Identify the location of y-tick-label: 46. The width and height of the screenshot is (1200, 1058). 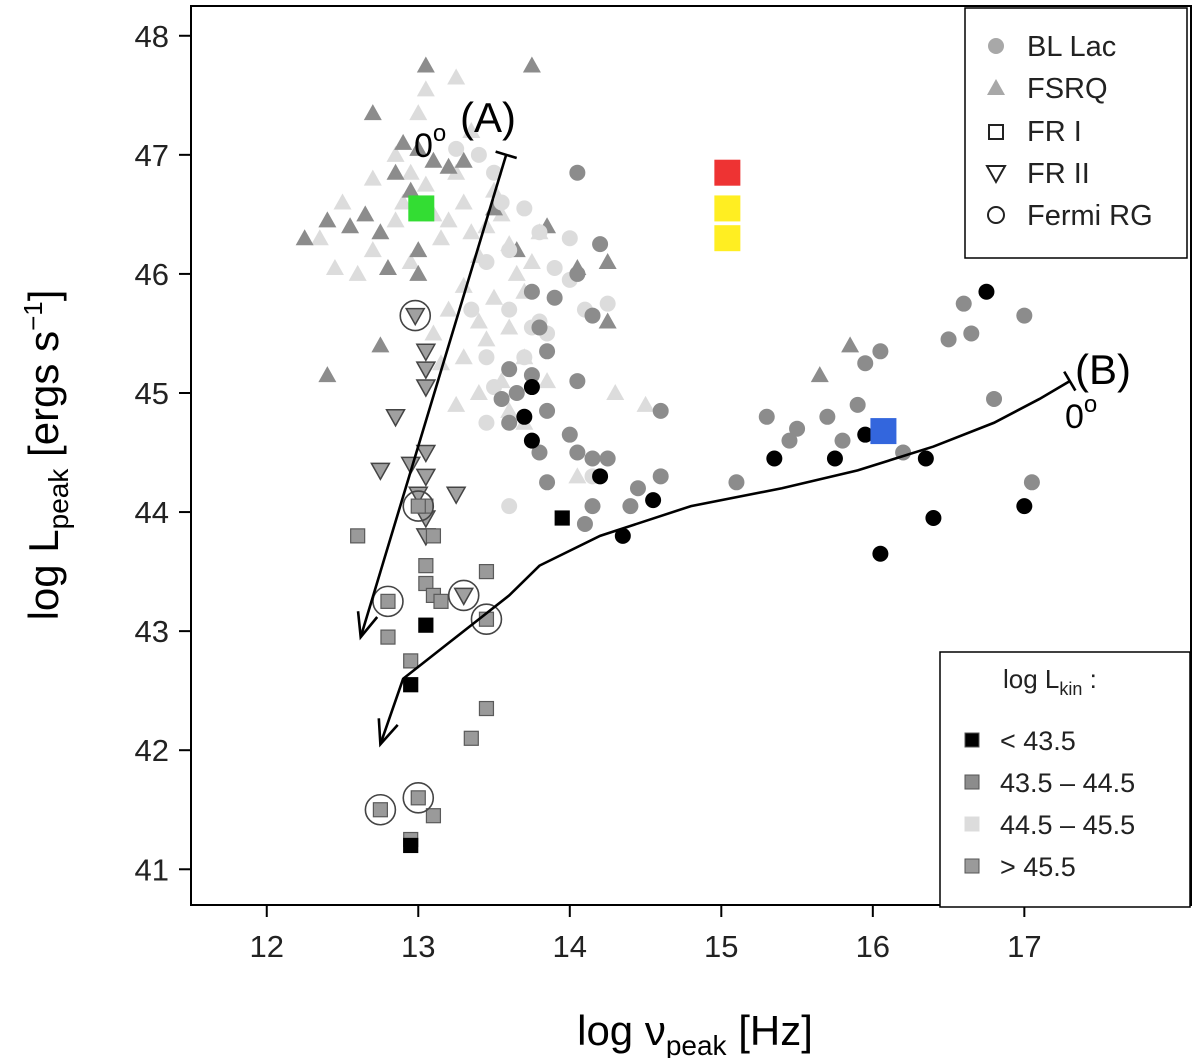
(152, 274).